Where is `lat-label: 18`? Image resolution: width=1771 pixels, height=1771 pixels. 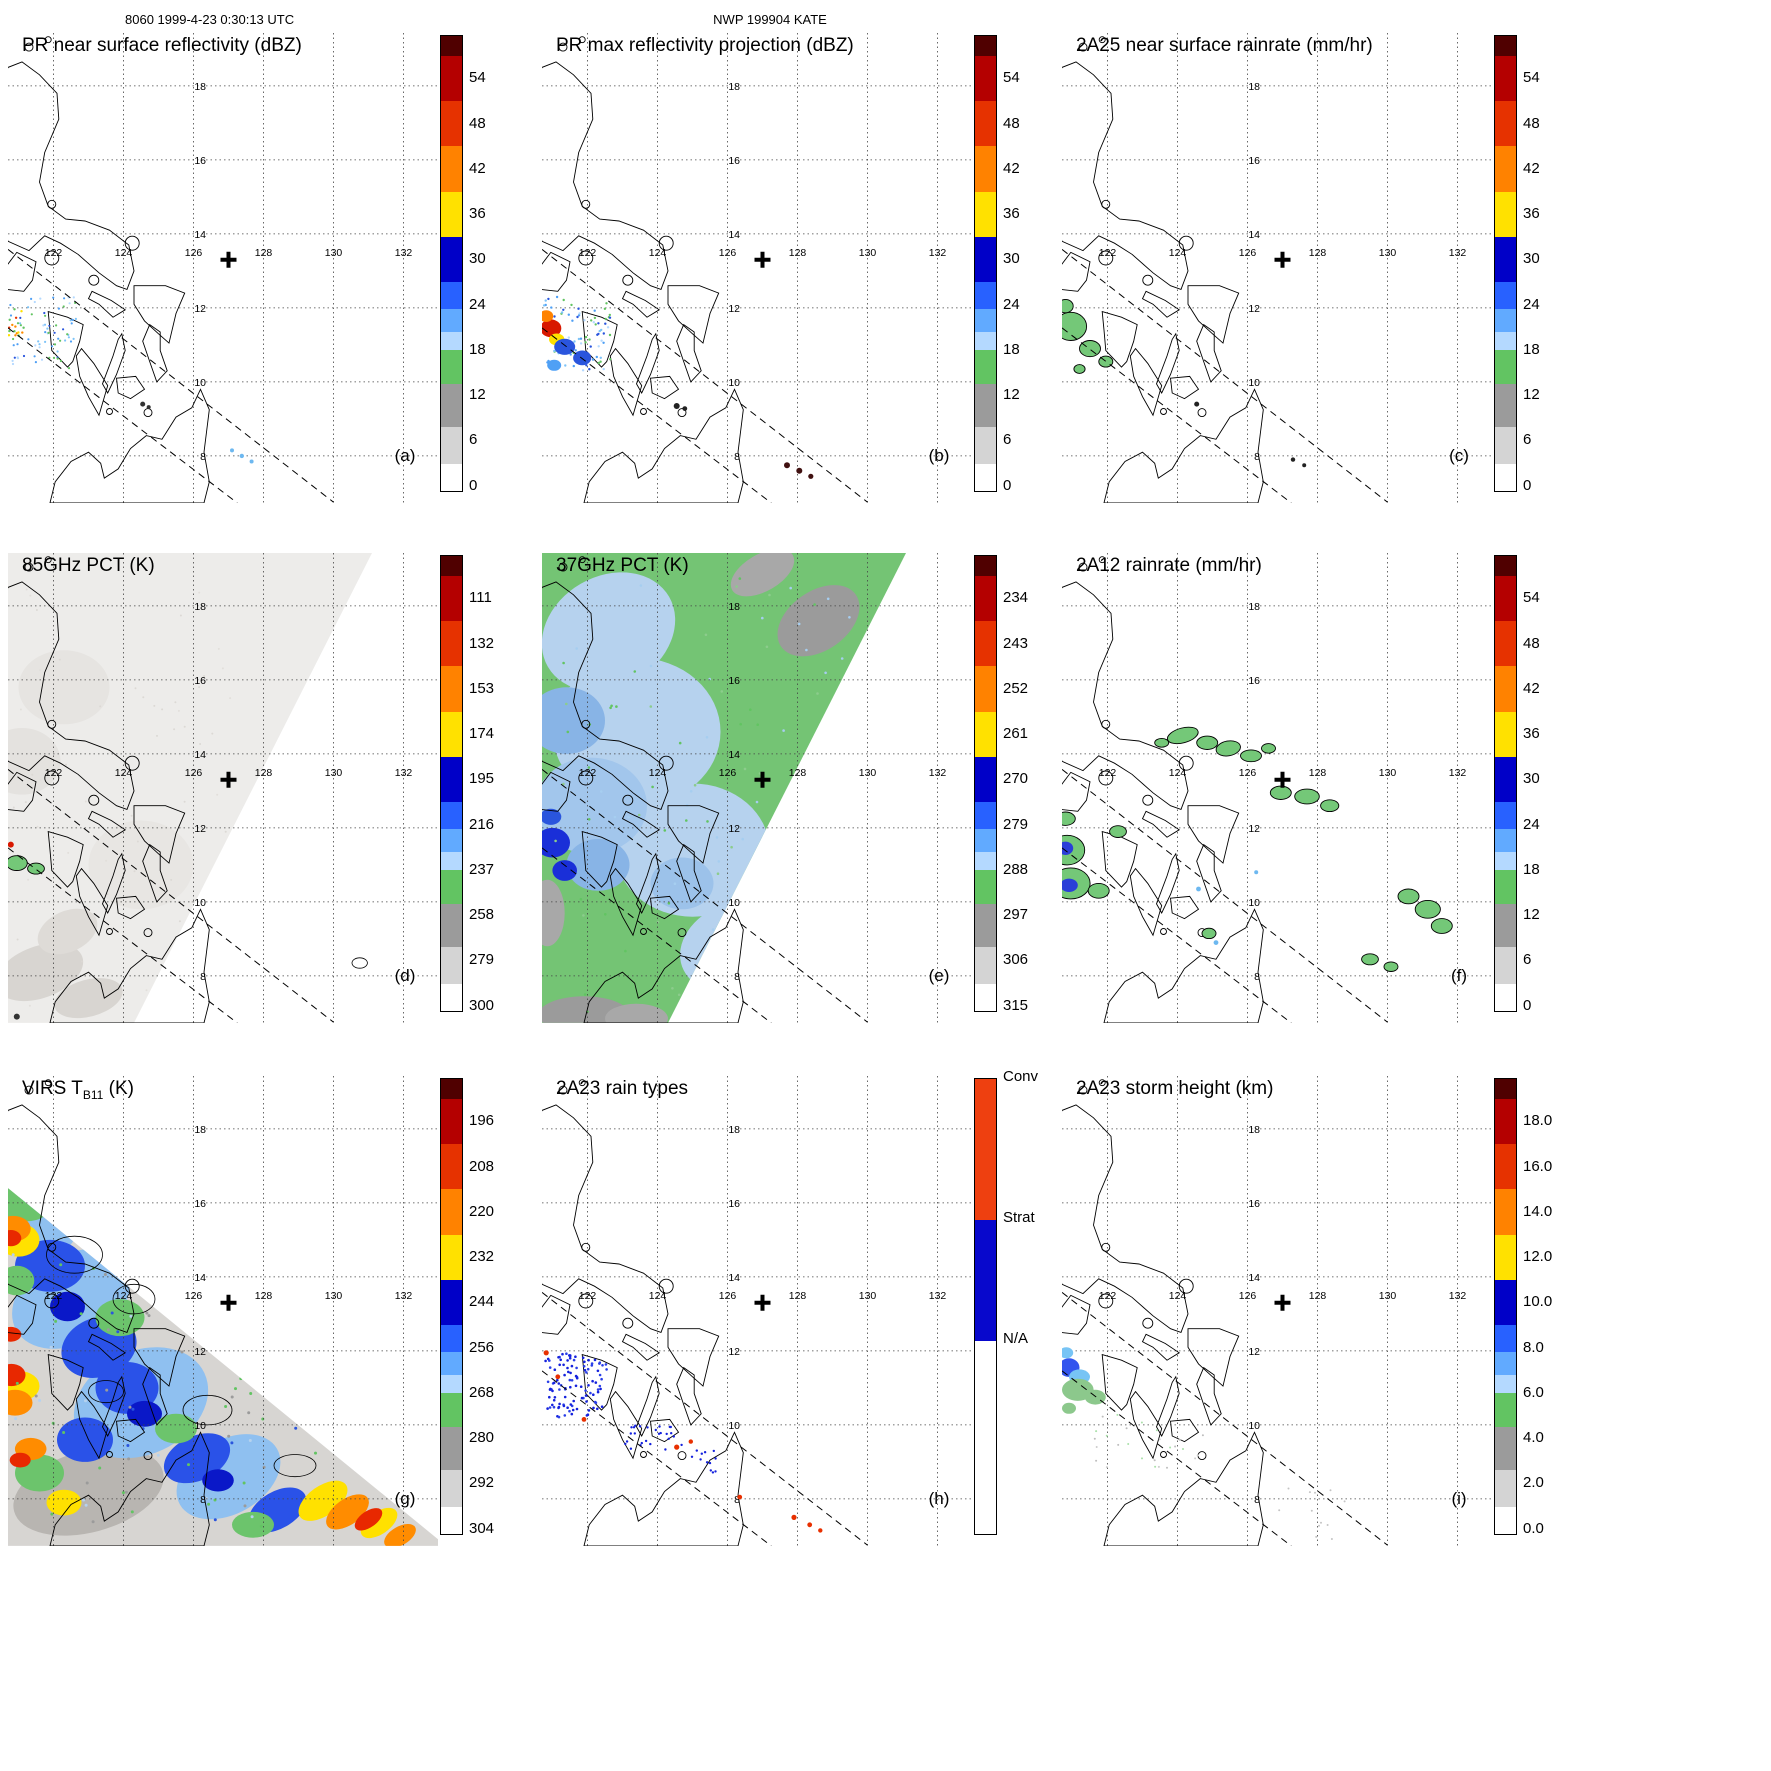 lat-label: 18 is located at coordinates (1254, 1130).